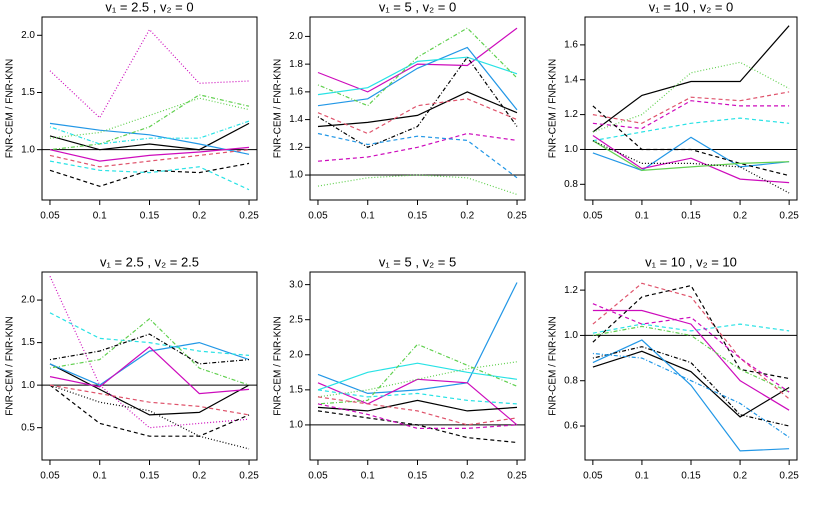 This screenshot has height=514, width=814. What do you see at coordinates (296, 284) in the screenshot?
I see `y-tick-label: 3.0` at bounding box center [296, 284].